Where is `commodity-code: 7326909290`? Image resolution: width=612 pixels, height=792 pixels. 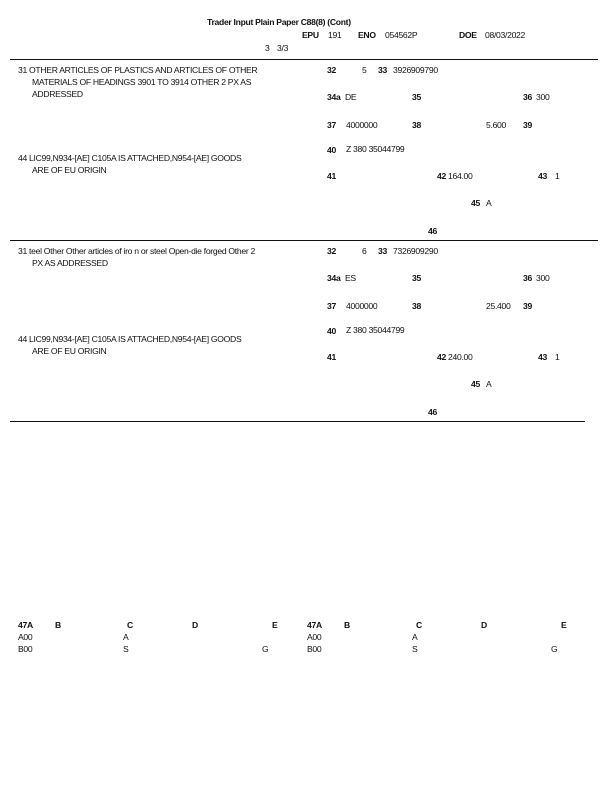 commodity-code: 7326909290 is located at coordinates (415, 251).